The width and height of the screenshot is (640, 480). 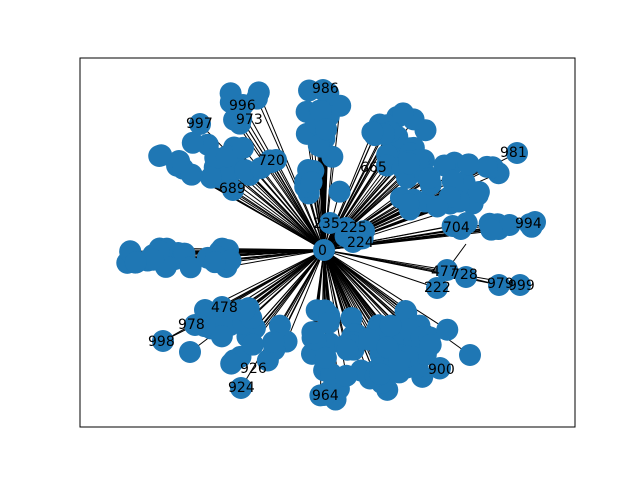 I want to click on node-label: 979, so click(x=500, y=284).